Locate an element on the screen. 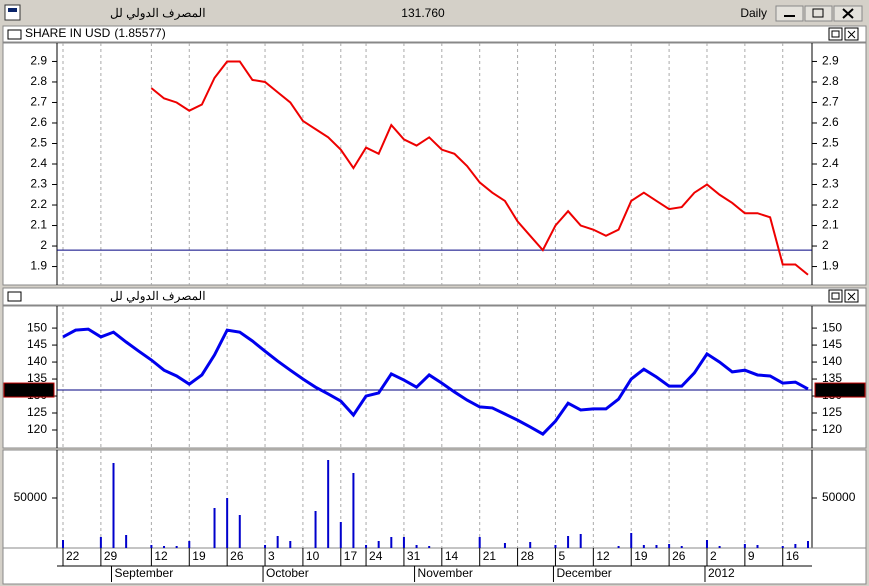  panel-header is located at coordinates (434, 34).